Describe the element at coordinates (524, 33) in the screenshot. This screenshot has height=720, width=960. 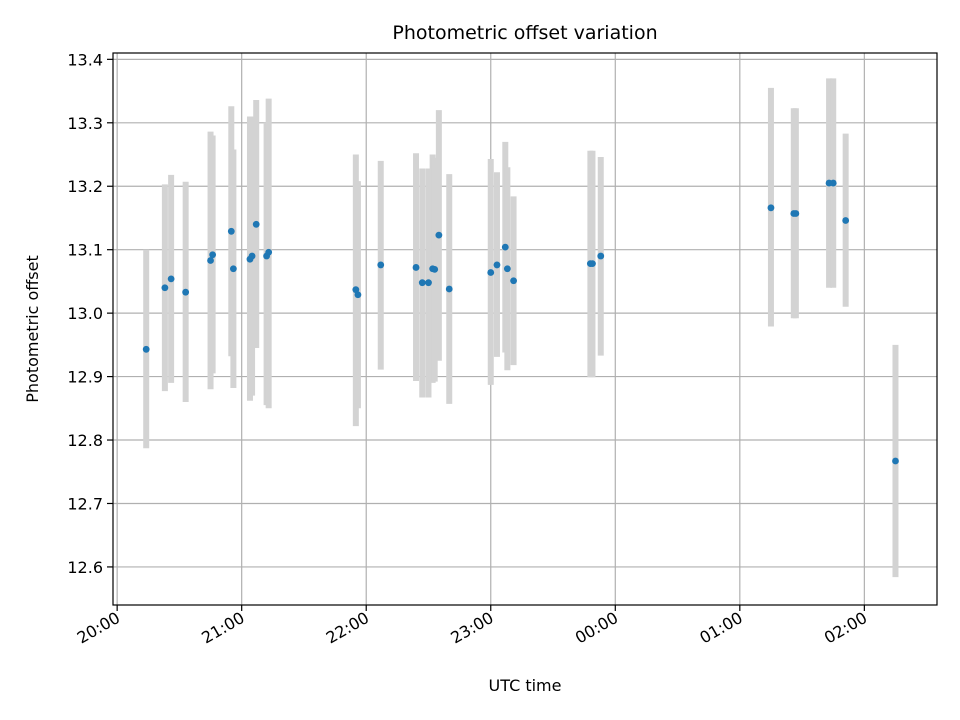
I see `chart-title: Photometric offset variation` at that location.